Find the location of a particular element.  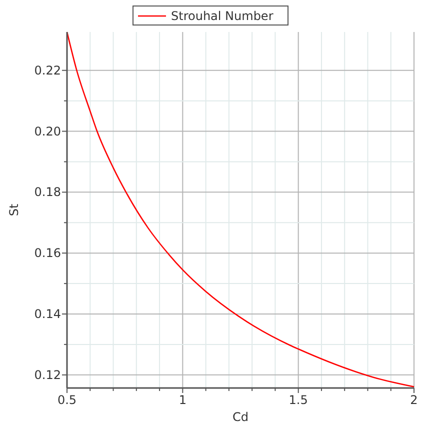

x-tick-label: 2 is located at coordinates (414, 400).